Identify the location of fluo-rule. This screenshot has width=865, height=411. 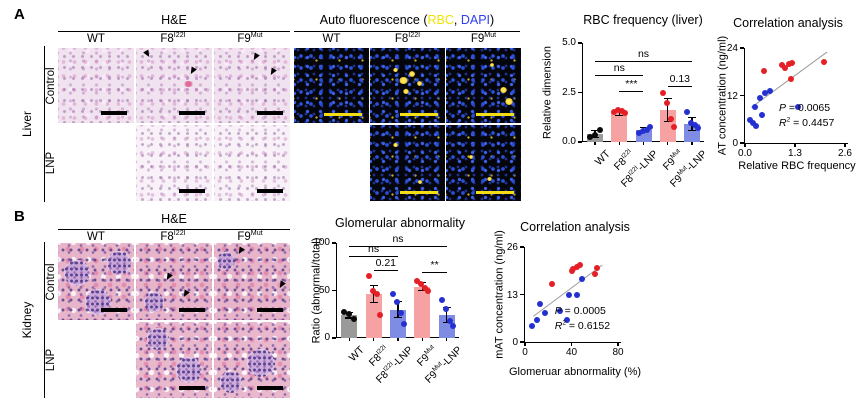
(407, 32).